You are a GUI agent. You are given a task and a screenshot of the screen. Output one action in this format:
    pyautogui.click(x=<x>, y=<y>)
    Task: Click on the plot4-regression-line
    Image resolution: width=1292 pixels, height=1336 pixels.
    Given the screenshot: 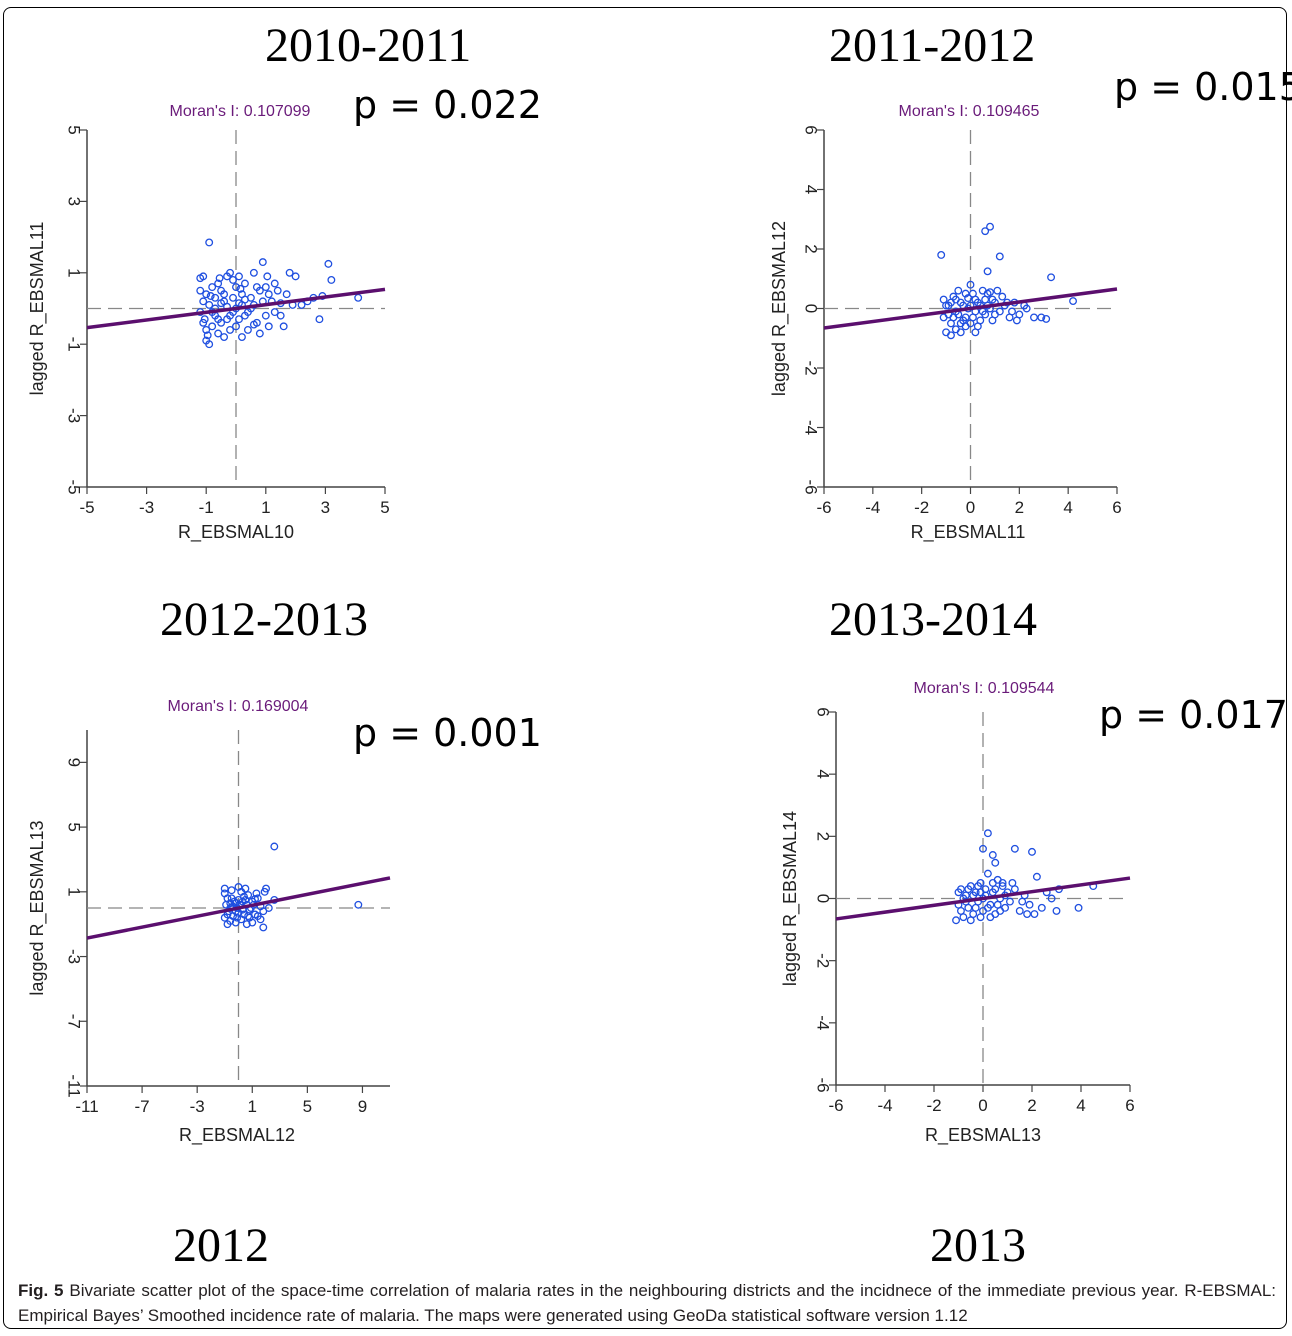 What is the action you would take?
    pyautogui.click(x=983, y=898)
    